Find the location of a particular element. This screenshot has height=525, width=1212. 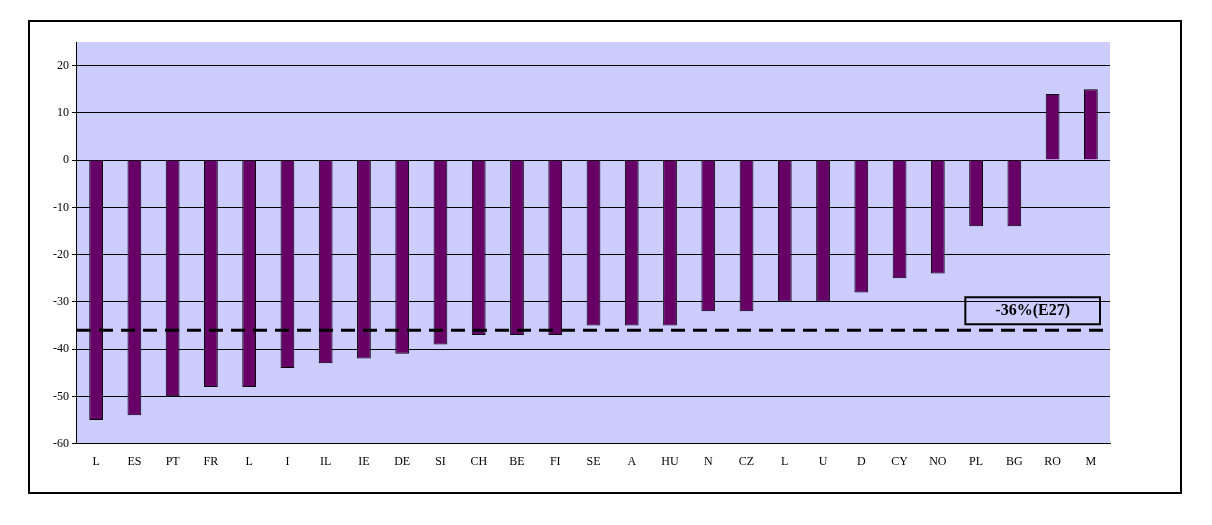

x-tick-label: U is located at coordinates (823, 460).